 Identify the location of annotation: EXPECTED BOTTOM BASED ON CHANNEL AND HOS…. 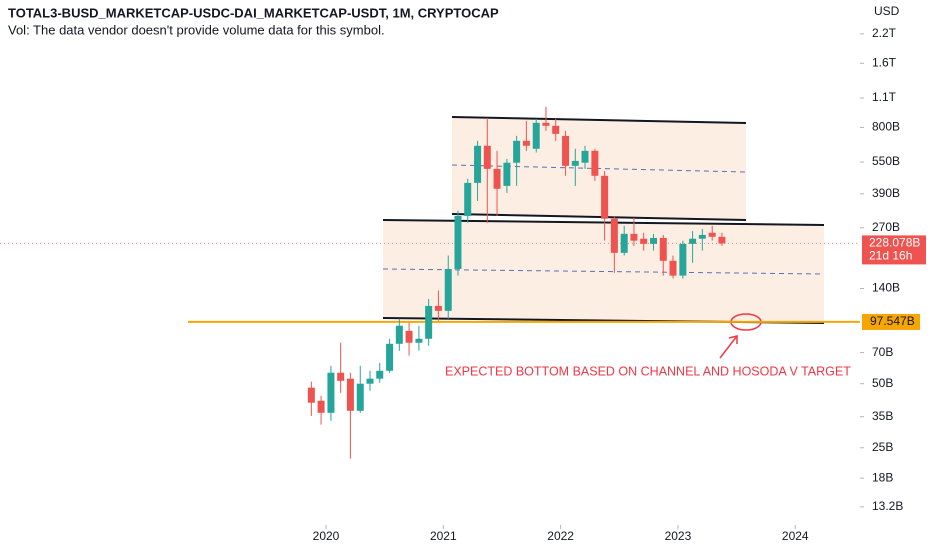
(648, 371).